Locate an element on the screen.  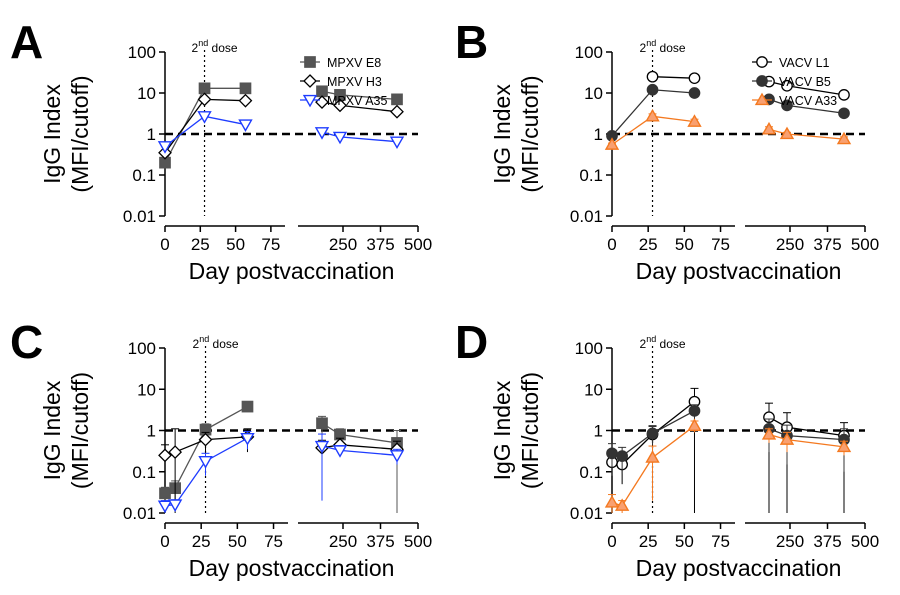
series-mpxv-h3 is located at coordinates (281, 470).